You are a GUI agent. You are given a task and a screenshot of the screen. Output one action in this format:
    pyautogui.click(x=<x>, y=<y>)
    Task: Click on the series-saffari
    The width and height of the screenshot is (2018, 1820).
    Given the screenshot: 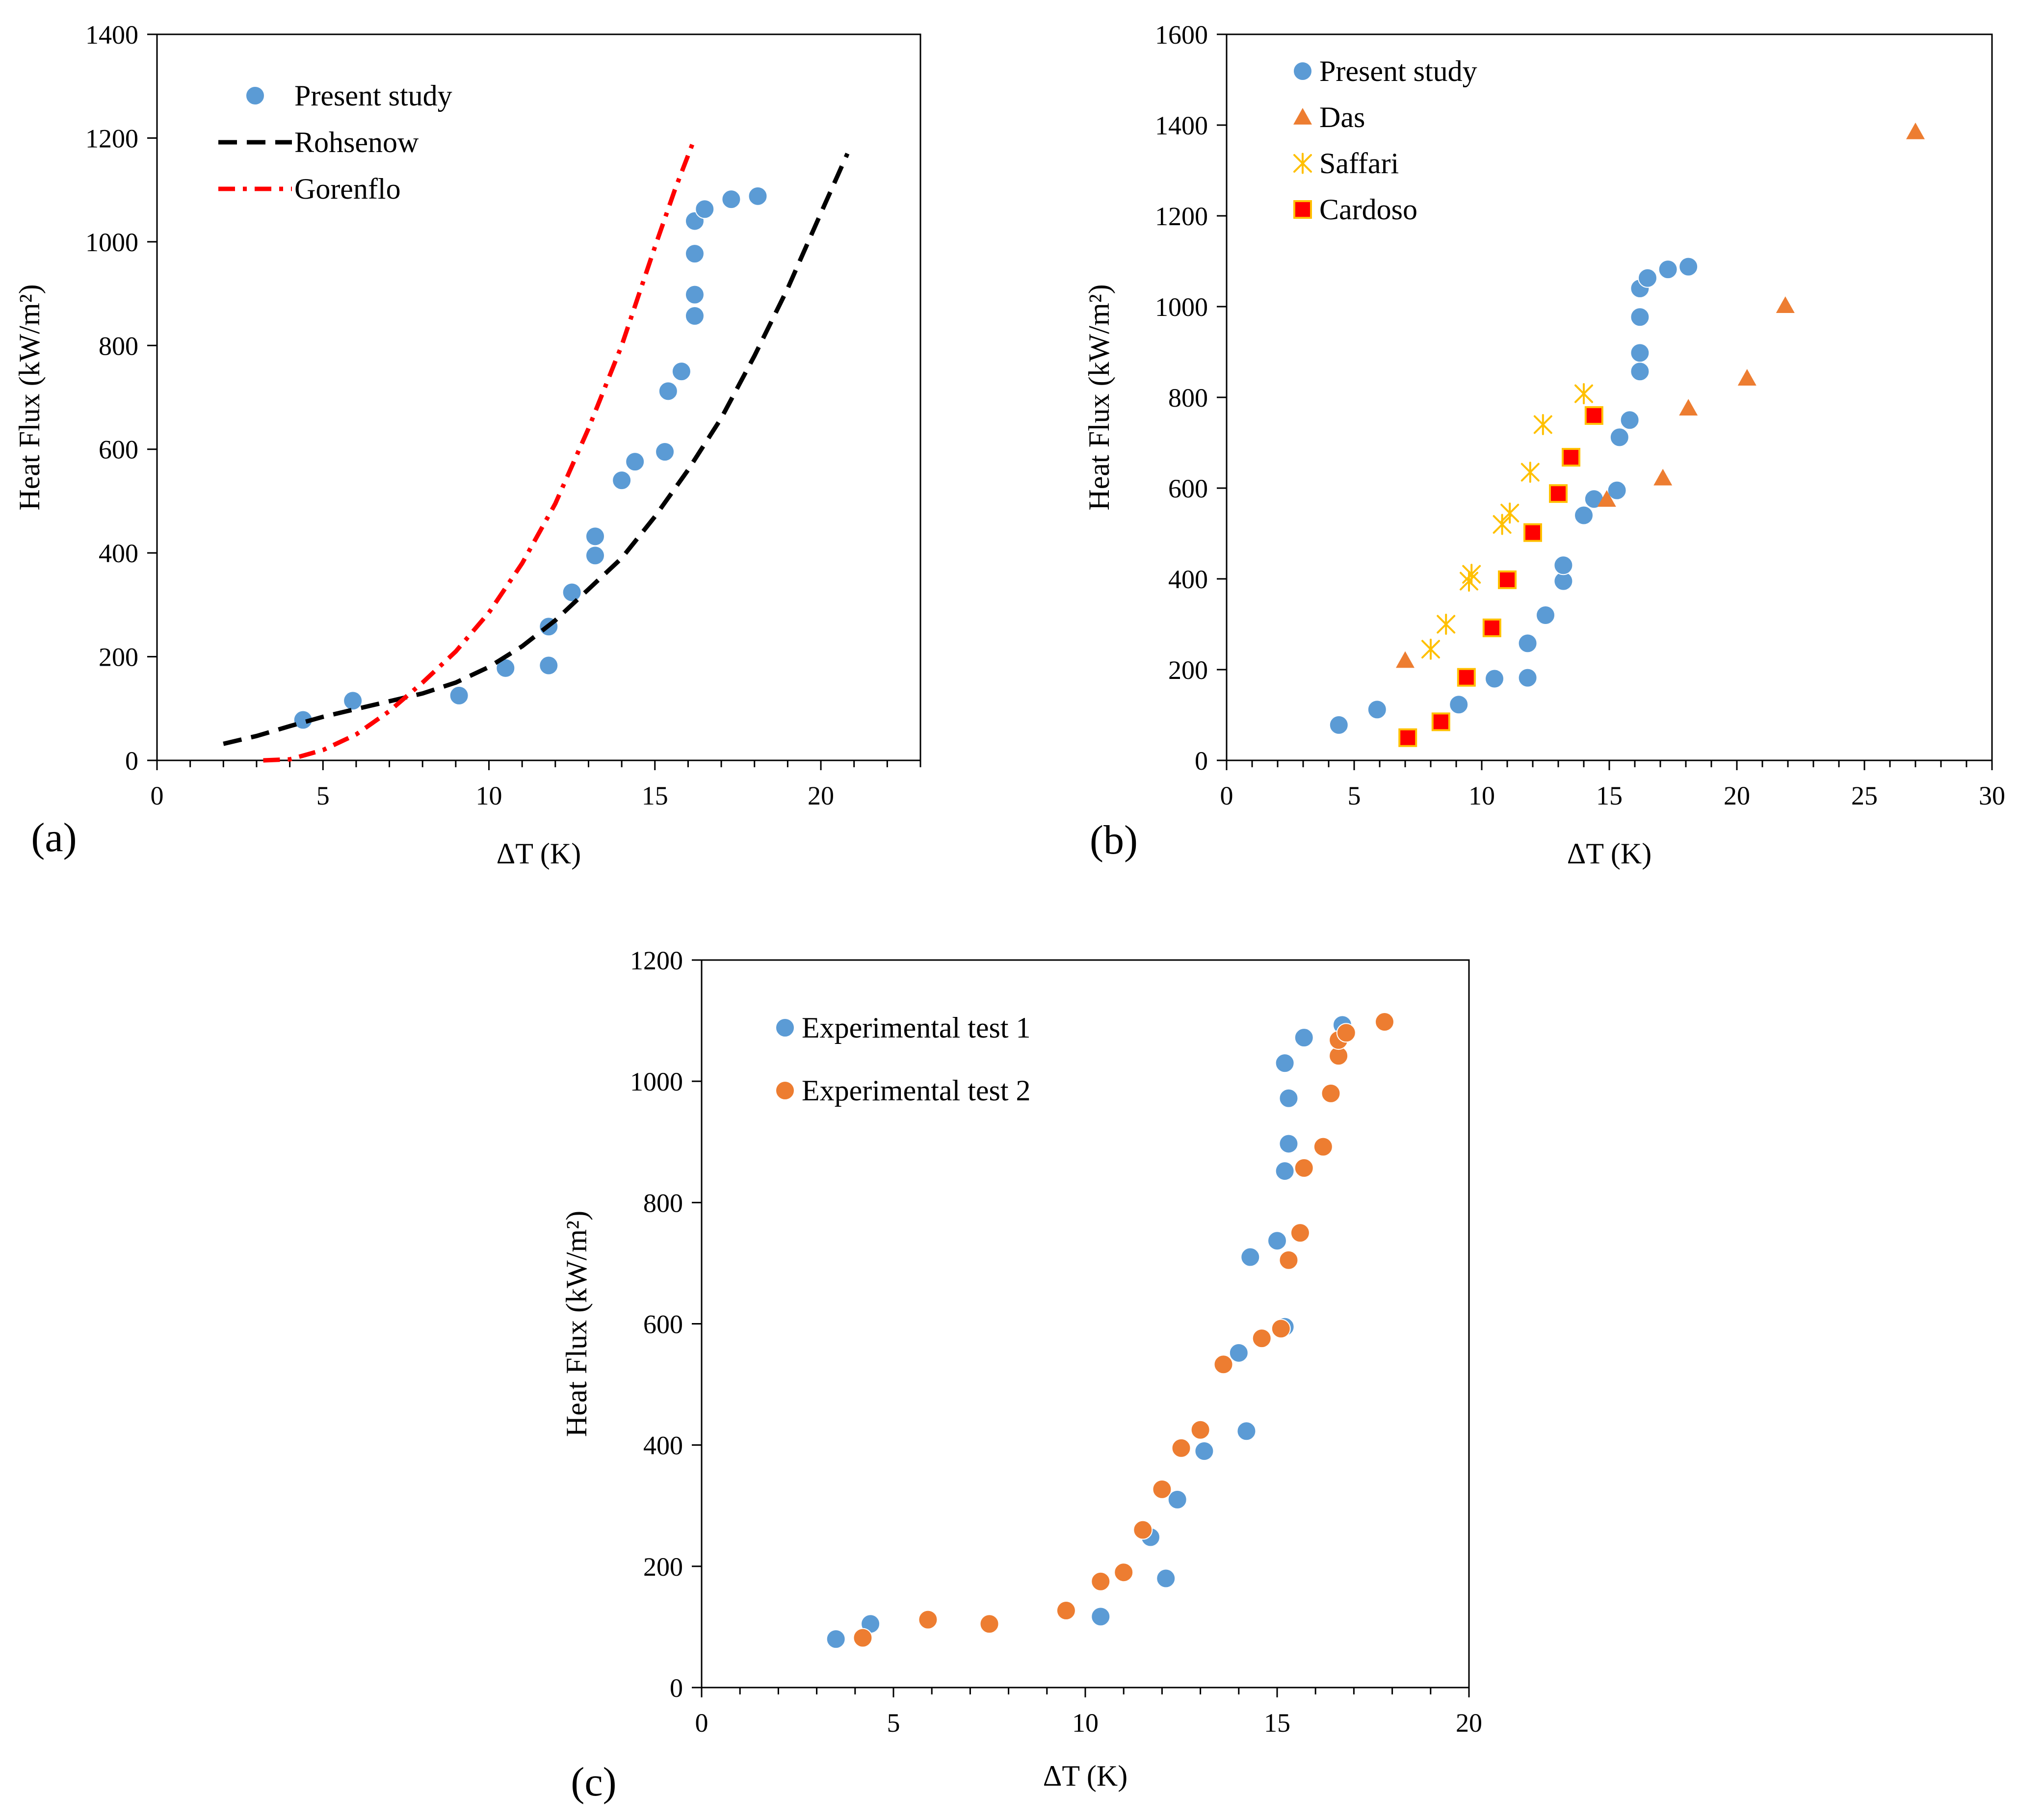 What is the action you would take?
    pyautogui.click(x=1507, y=521)
    